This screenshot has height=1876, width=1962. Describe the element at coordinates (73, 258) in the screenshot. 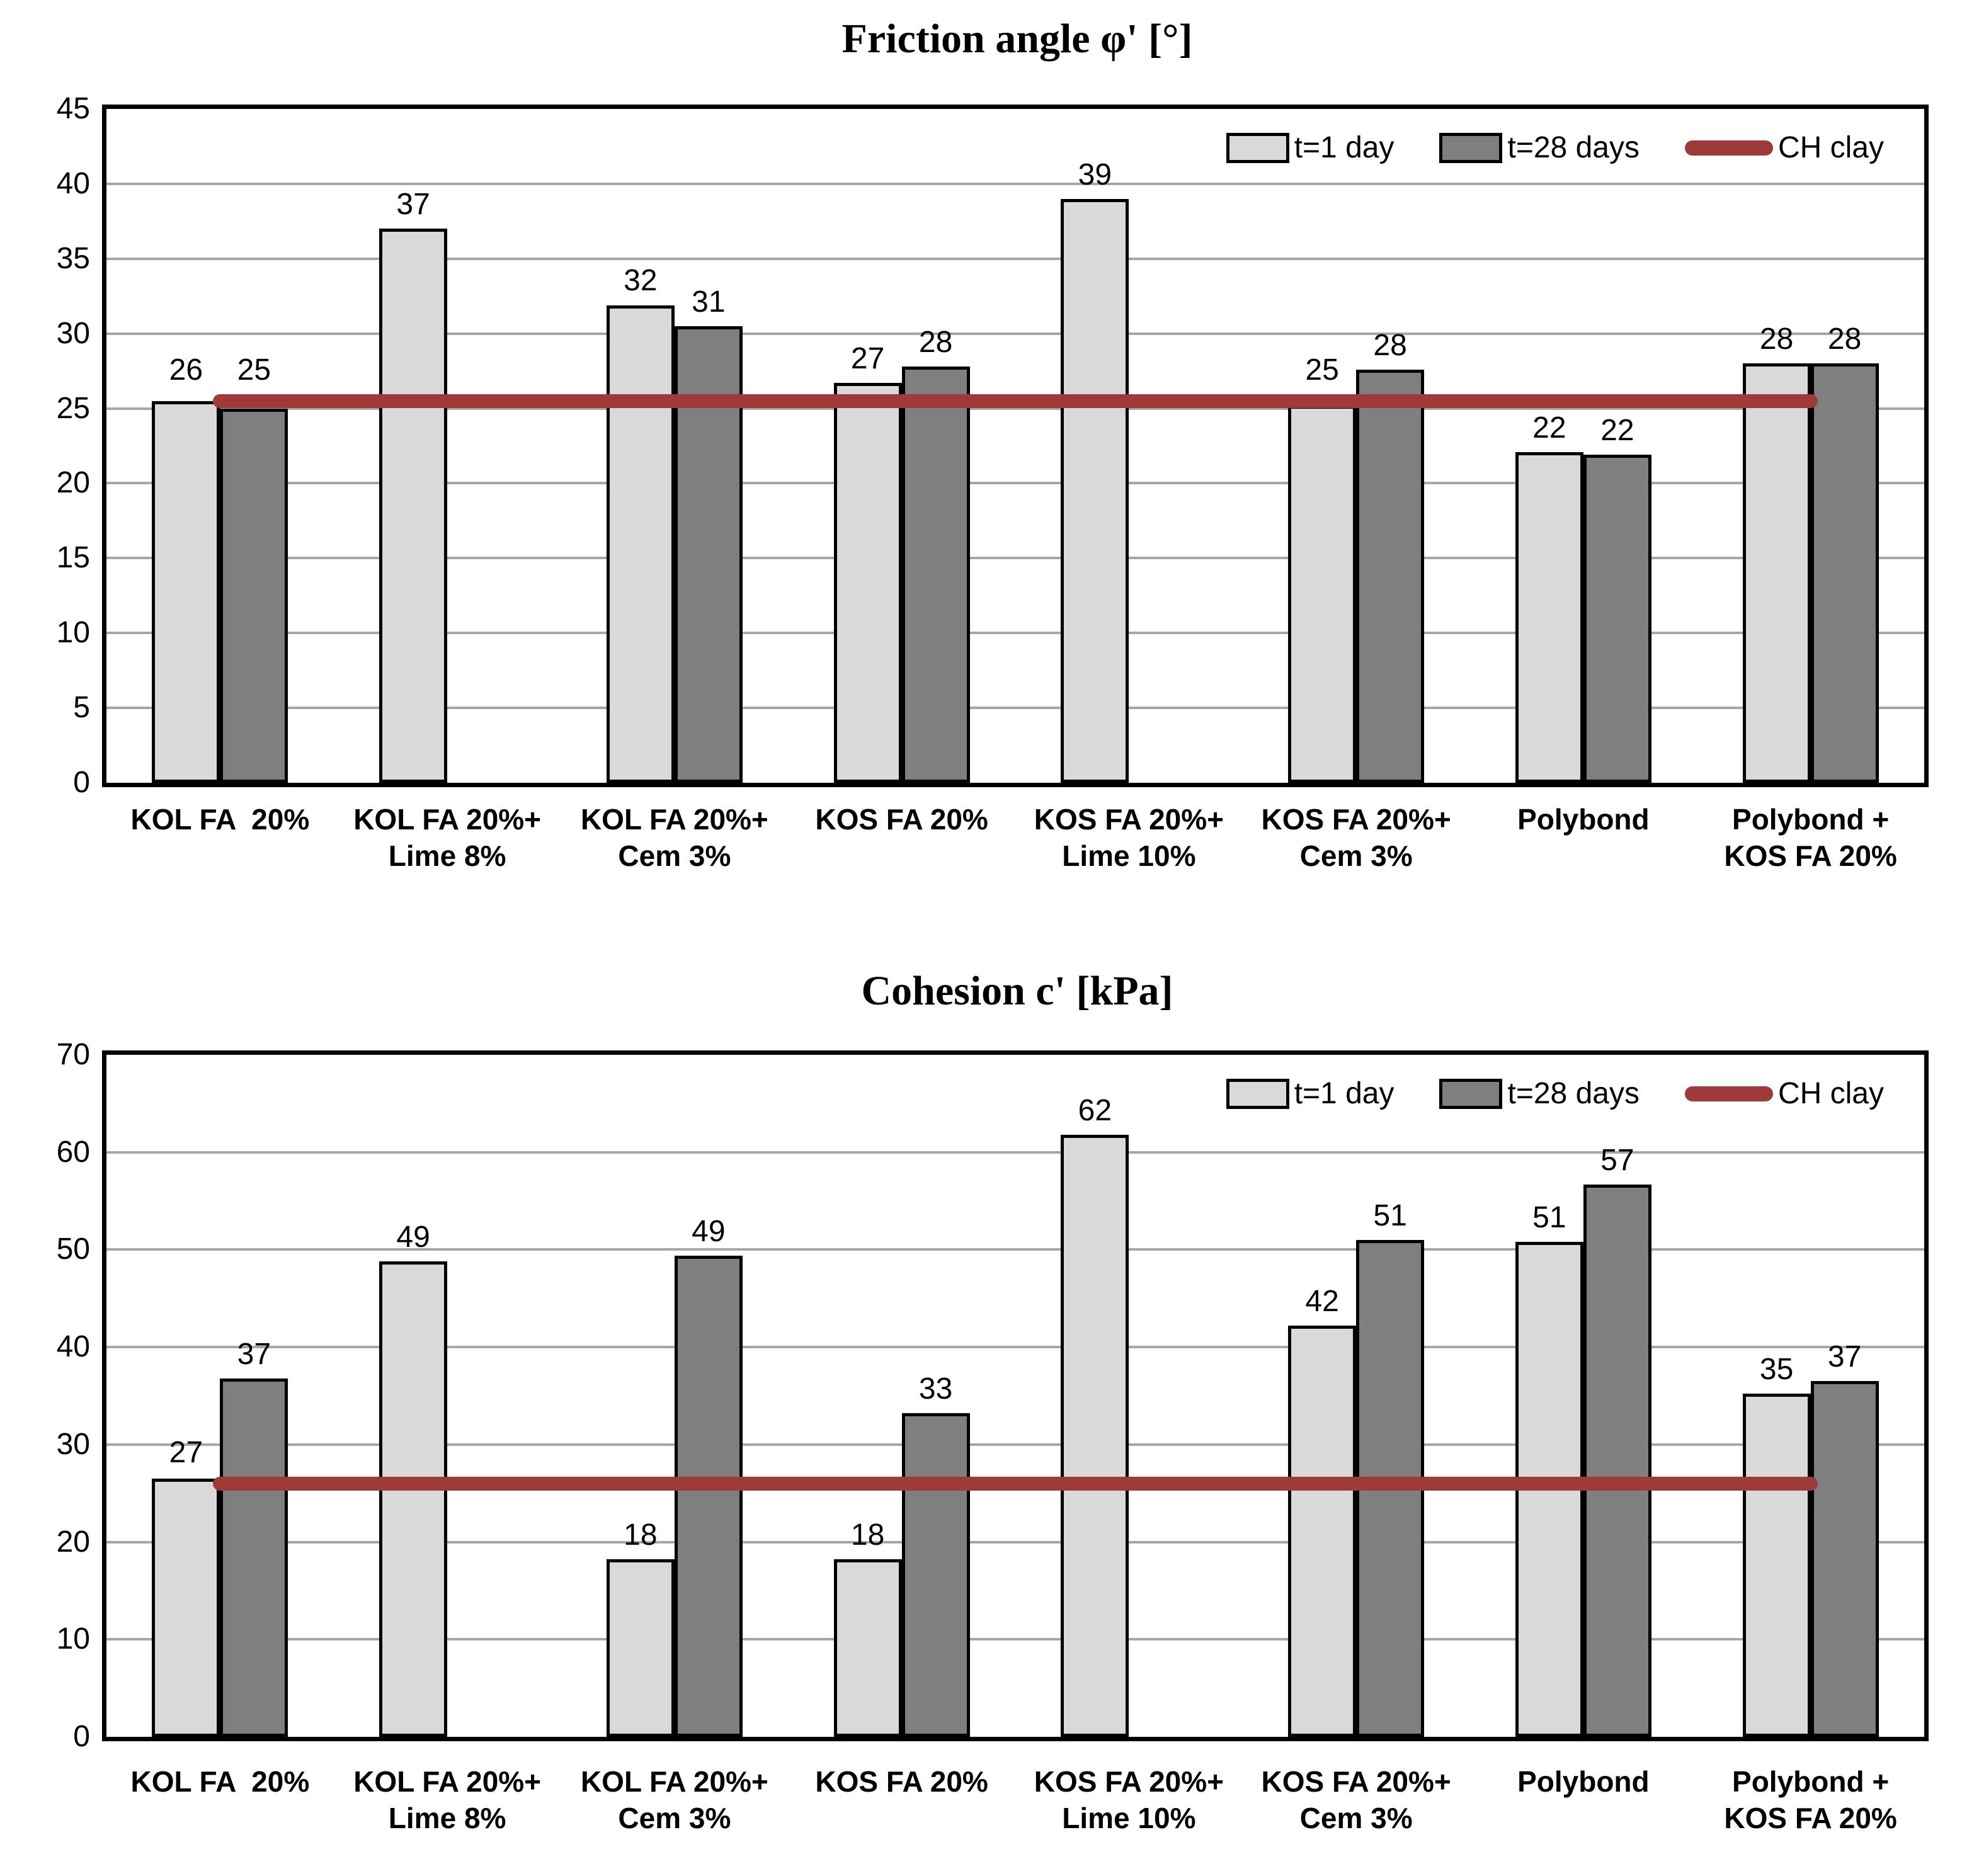

I see `y-tick-label: 35` at that location.